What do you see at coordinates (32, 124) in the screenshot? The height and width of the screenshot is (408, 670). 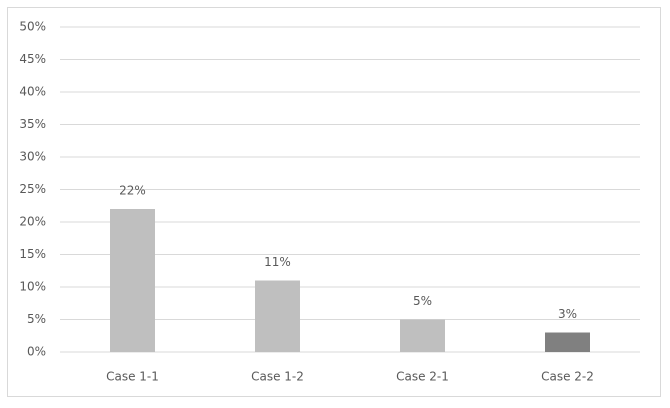 I see `y-tick-label: 35%` at bounding box center [32, 124].